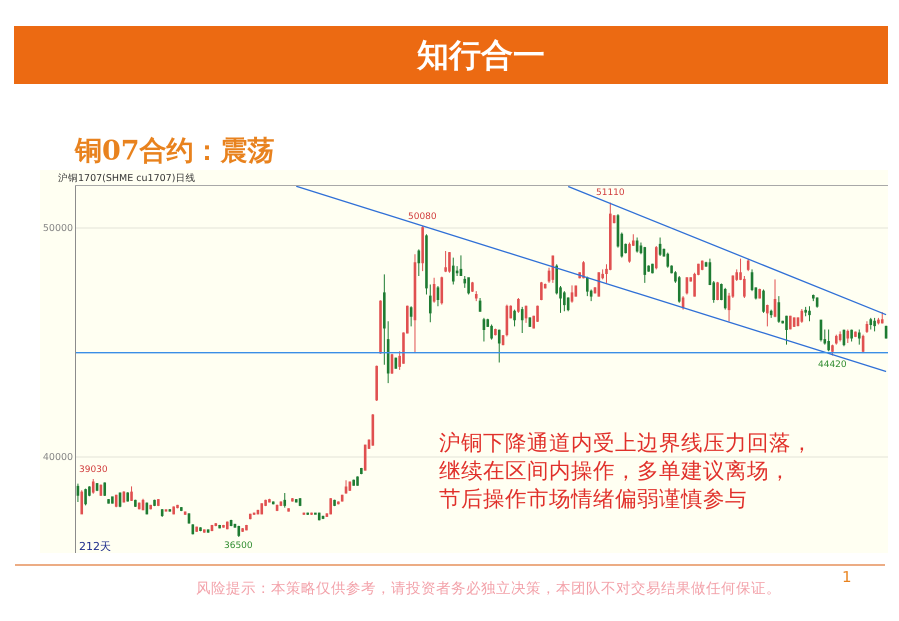 The height and width of the screenshot is (621, 899). What do you see at coordinates (95, 546) in the screenshot?
I see `annotation: 212天` at bounding box center [95, 546].